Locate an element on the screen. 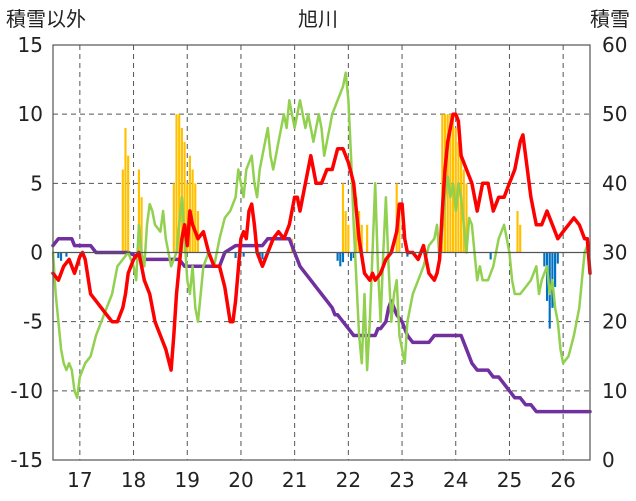 The image size is (636, 501). right-tick-label: 40 is located at coordinates (614, 183).